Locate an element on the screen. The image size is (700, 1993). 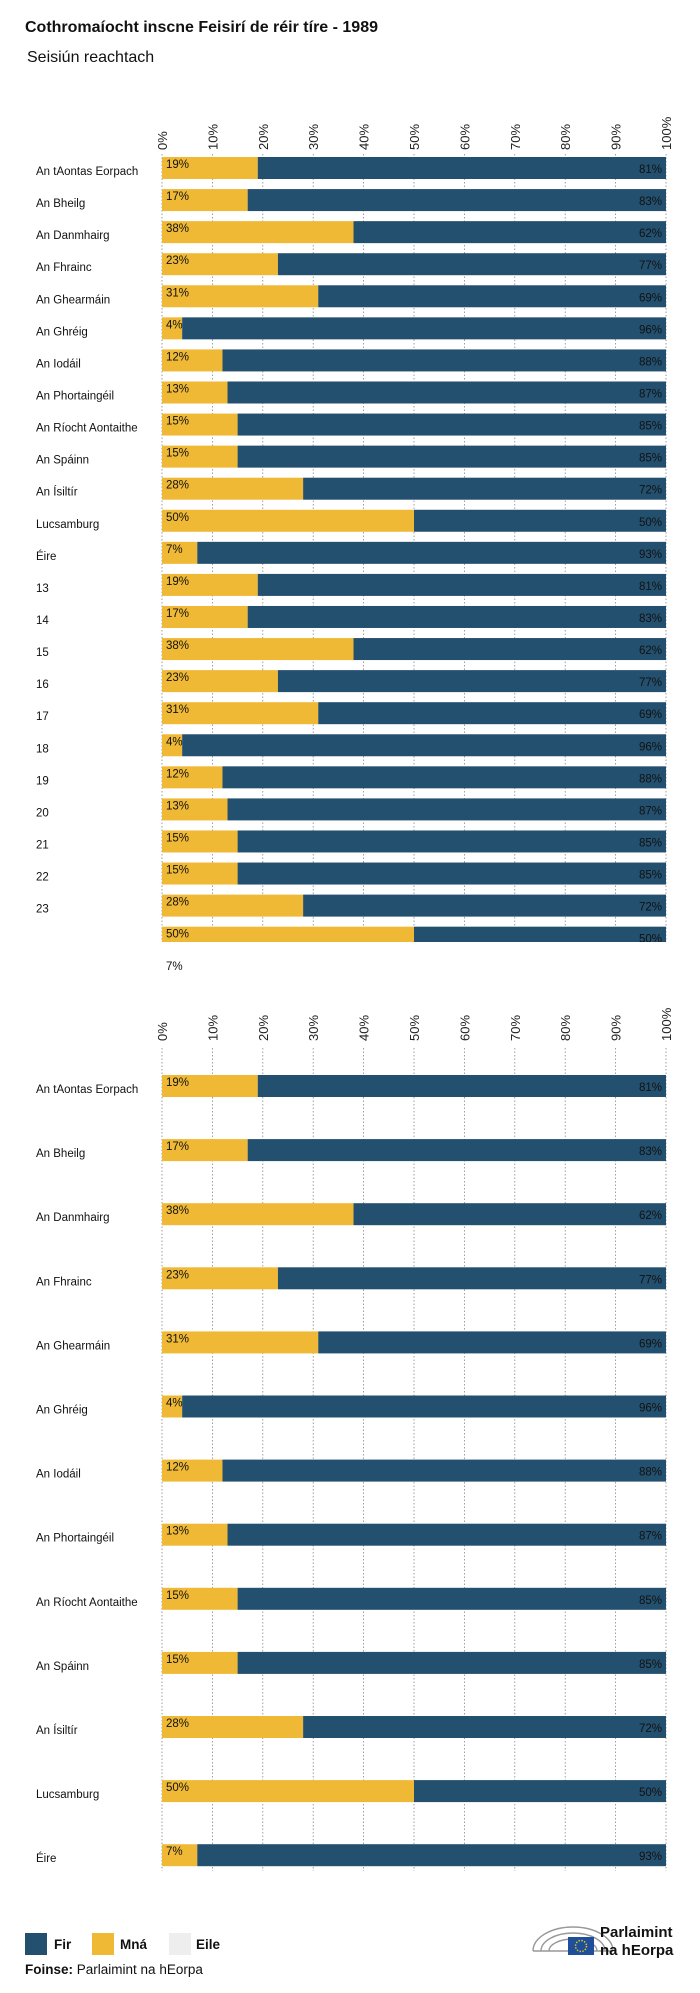
category-label: An Ríocht Aontaithe is located at coordinates (87, 429).